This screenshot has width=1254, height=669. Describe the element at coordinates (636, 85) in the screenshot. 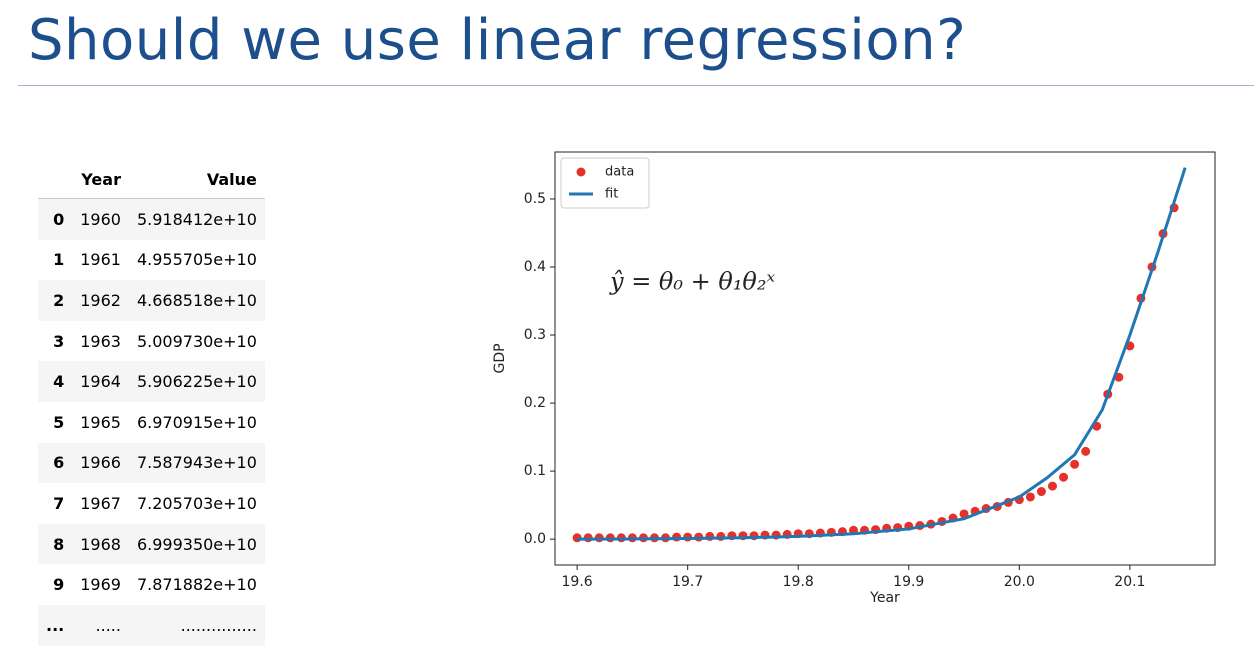

I see `title-rule` at that location.